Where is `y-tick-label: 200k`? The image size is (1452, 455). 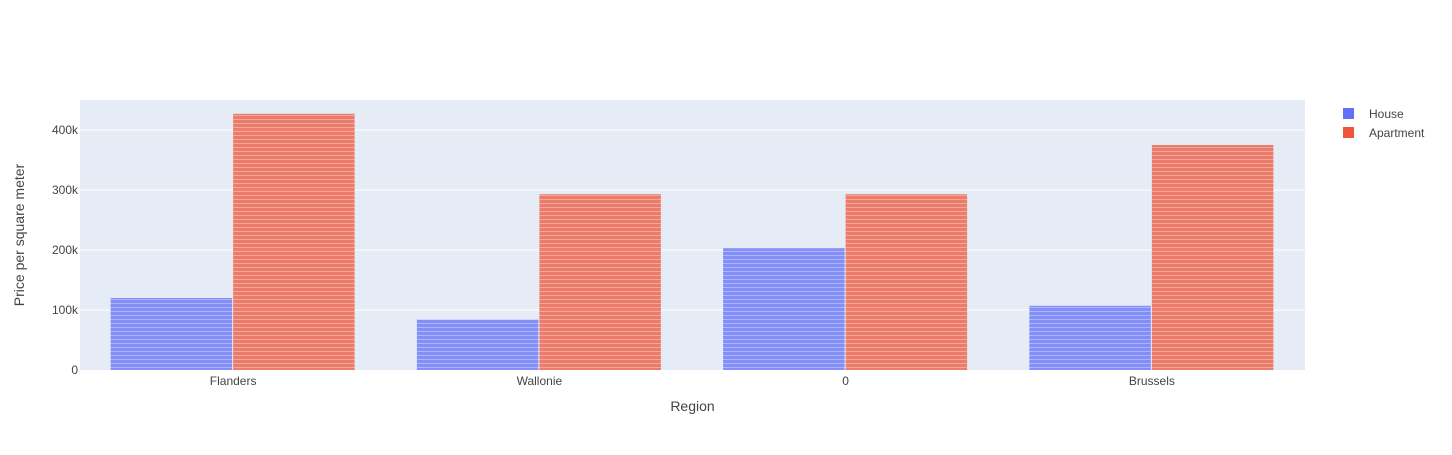
y-tick-label: 200k is located at coordinates (65, 250).